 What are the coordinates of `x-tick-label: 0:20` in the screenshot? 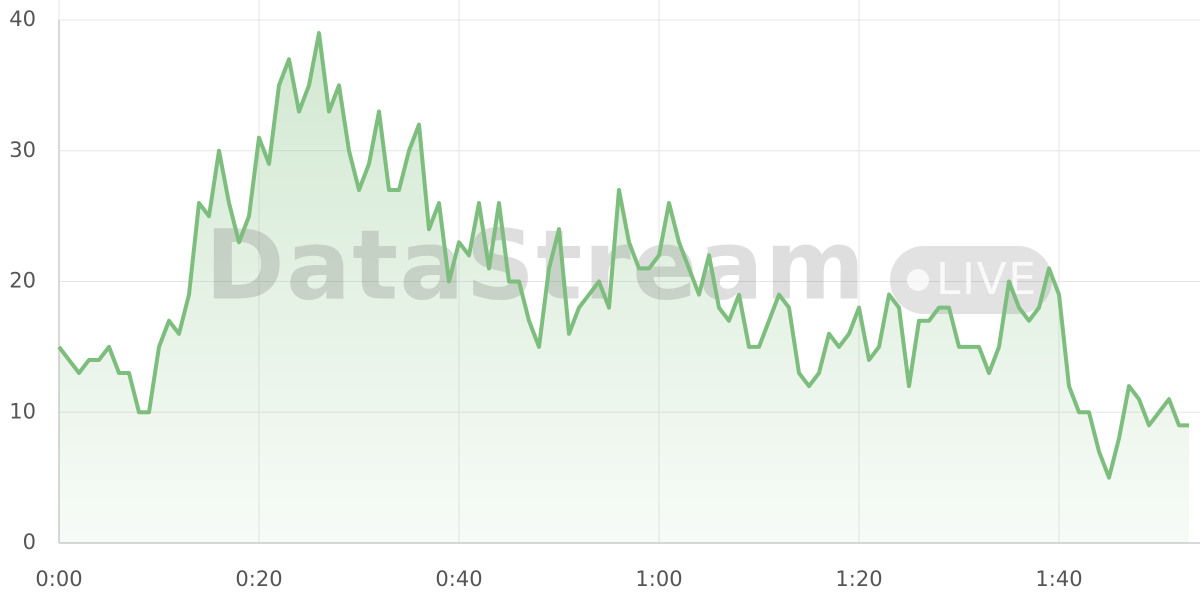 It's located at (258, 579).